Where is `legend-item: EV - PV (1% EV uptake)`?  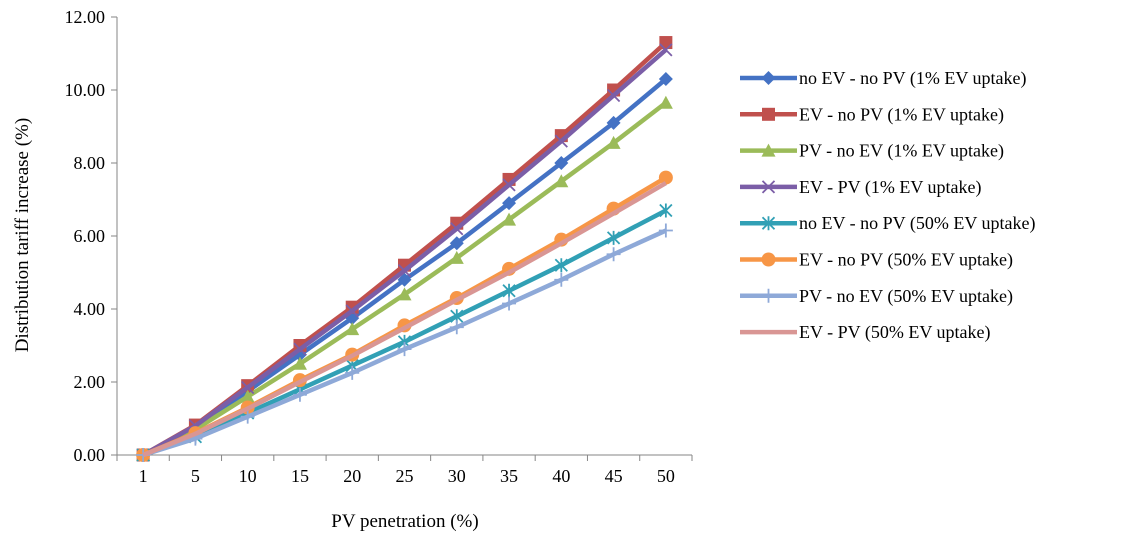
legend-item: EV - PV (1% EV uptake) is located at coordinates (860, 187).